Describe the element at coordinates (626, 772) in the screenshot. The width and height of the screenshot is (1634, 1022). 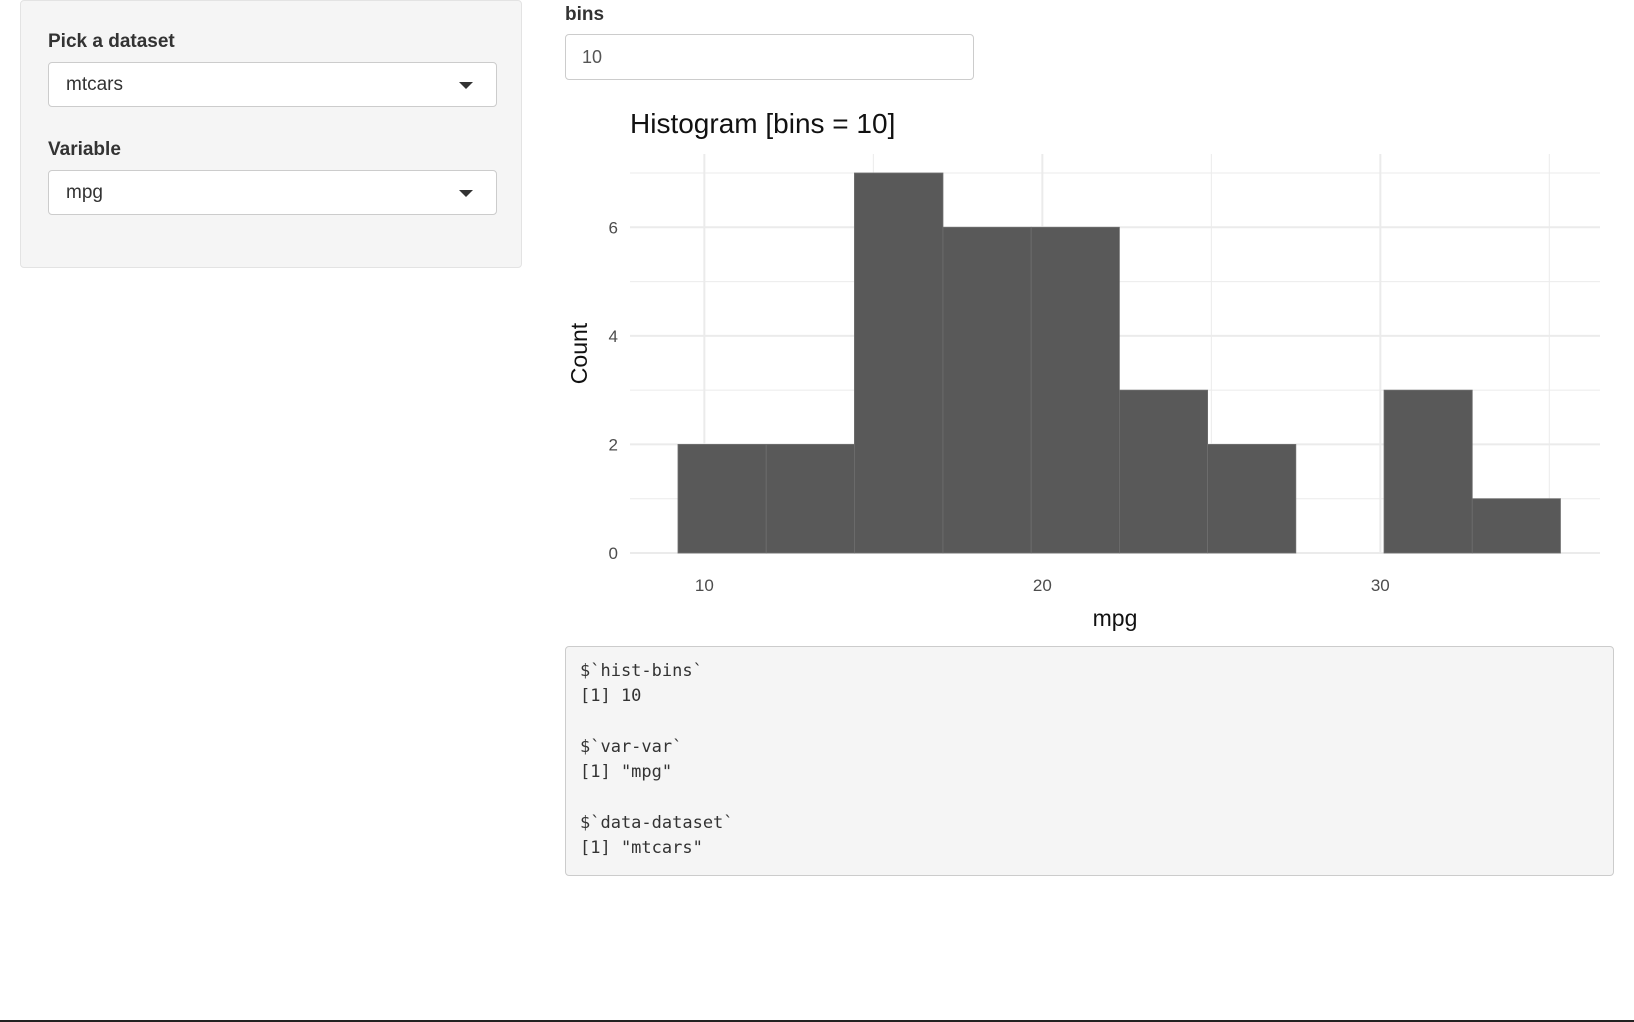
I see `output-line: [1] "mpg"` at that location.